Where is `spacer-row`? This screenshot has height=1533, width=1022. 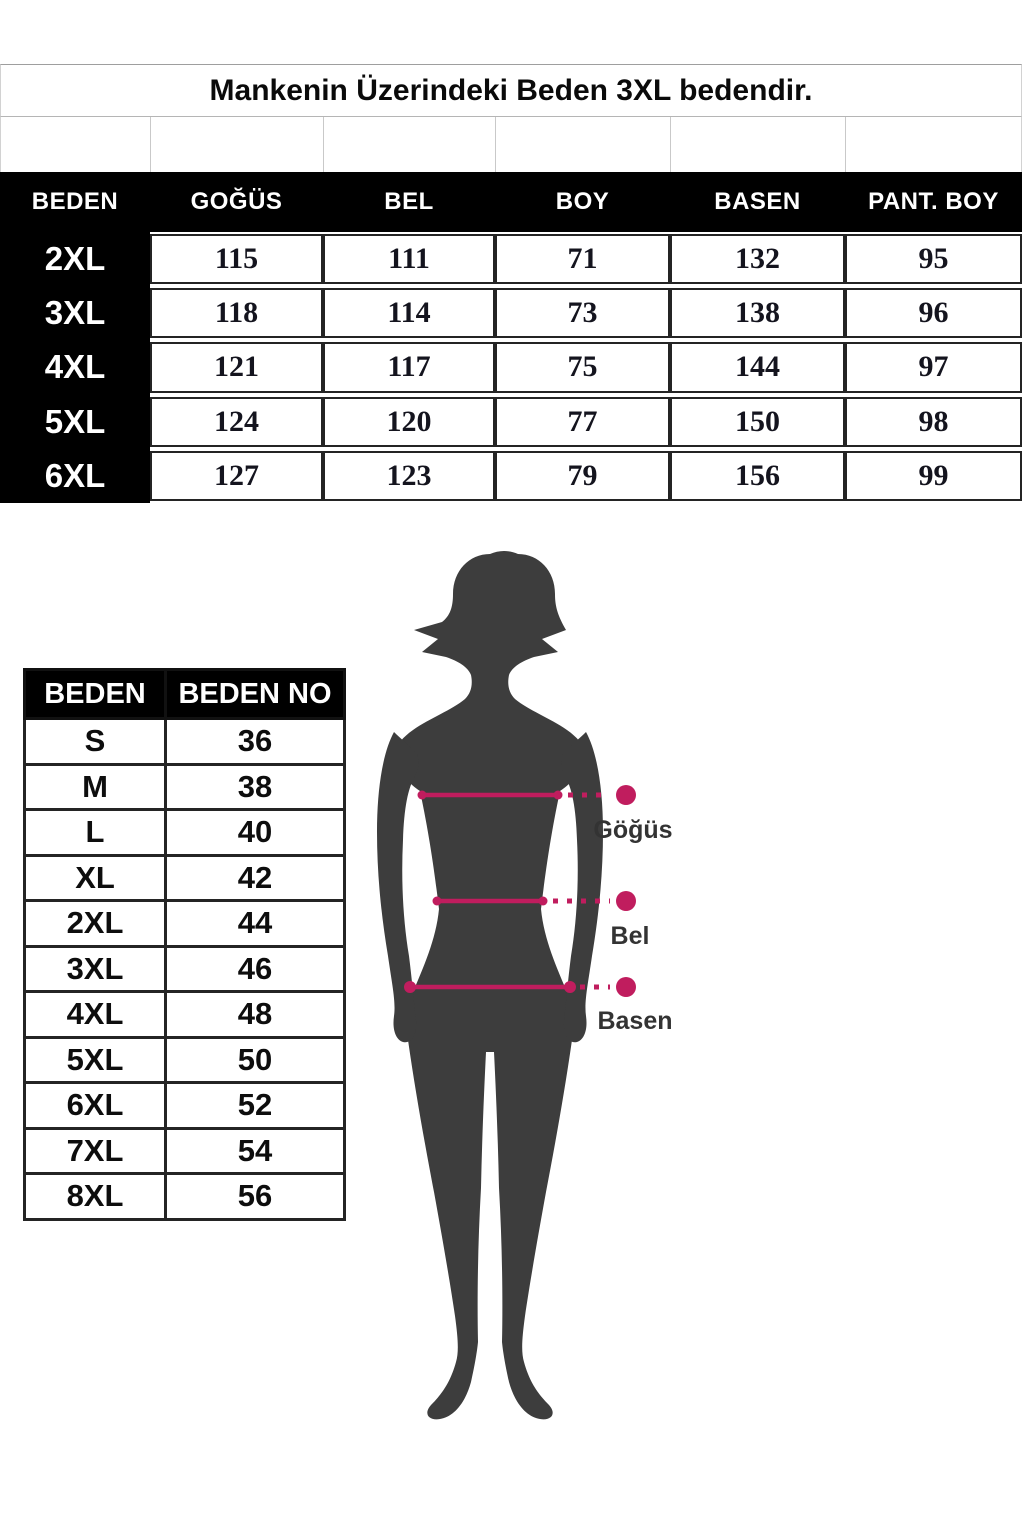 spacer-row is located at coordinates (511, 144).